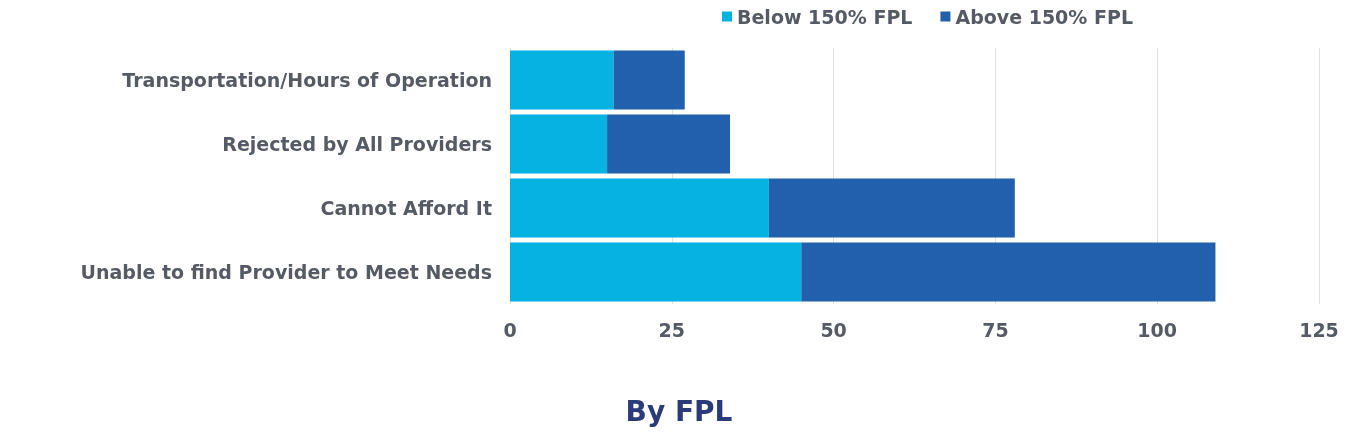 Image resolution: width=1353 pixels, height=434 pixels. I want to click on y-tick-label: Rejected by All Providers, so click(357, 144).